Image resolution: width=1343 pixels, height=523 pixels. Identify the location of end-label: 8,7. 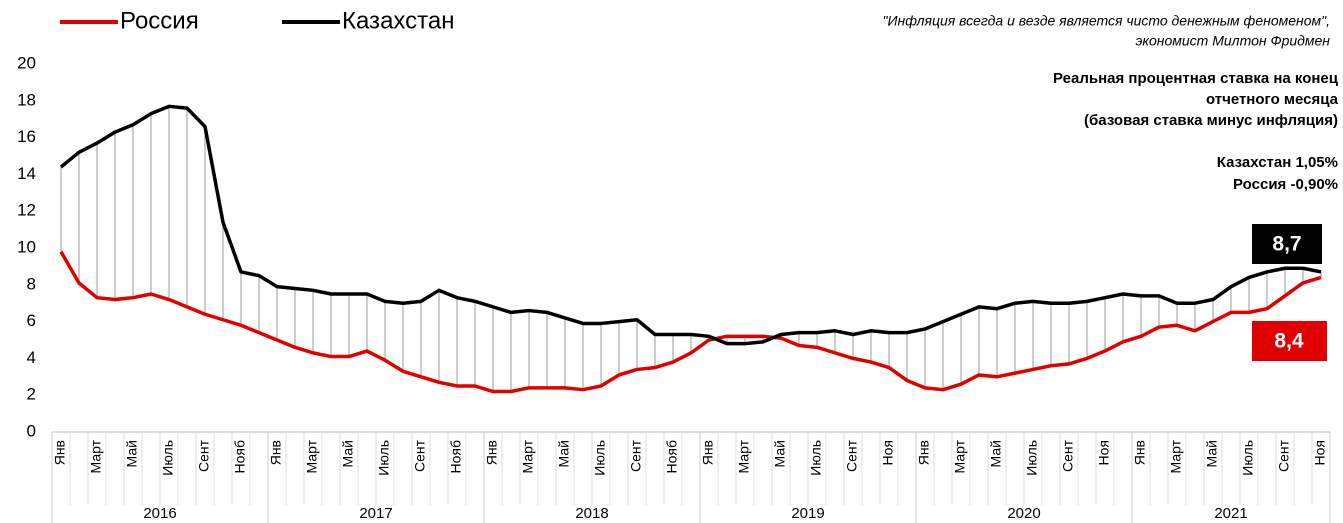
(1286, 244).